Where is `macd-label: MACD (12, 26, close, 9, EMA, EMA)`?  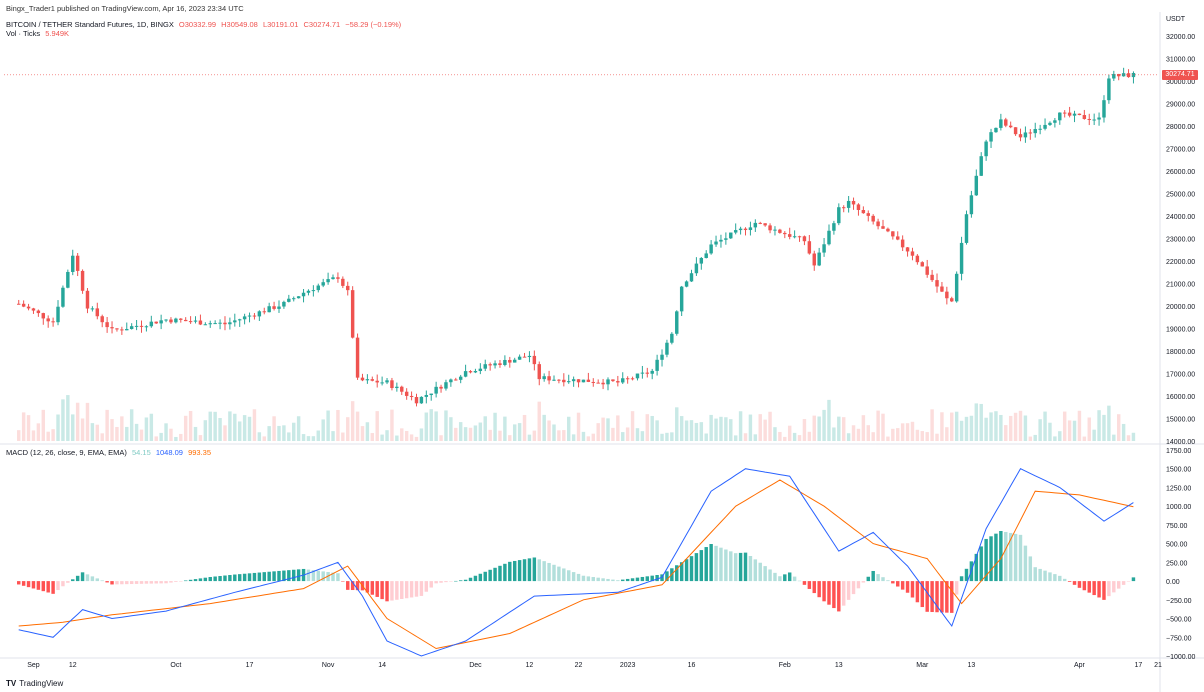
macd-label: MACD (12, 26, close, 9, EMA, EMA) is located at coordinates (66, 452).